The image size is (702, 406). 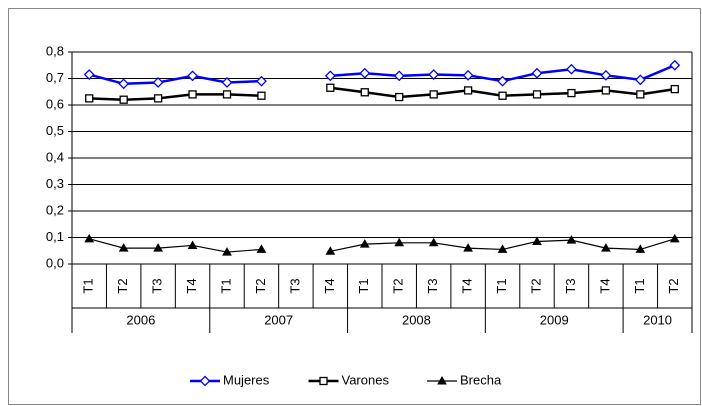 I want to click on y-tick-label: 0,3, so click(x=55, y=183).